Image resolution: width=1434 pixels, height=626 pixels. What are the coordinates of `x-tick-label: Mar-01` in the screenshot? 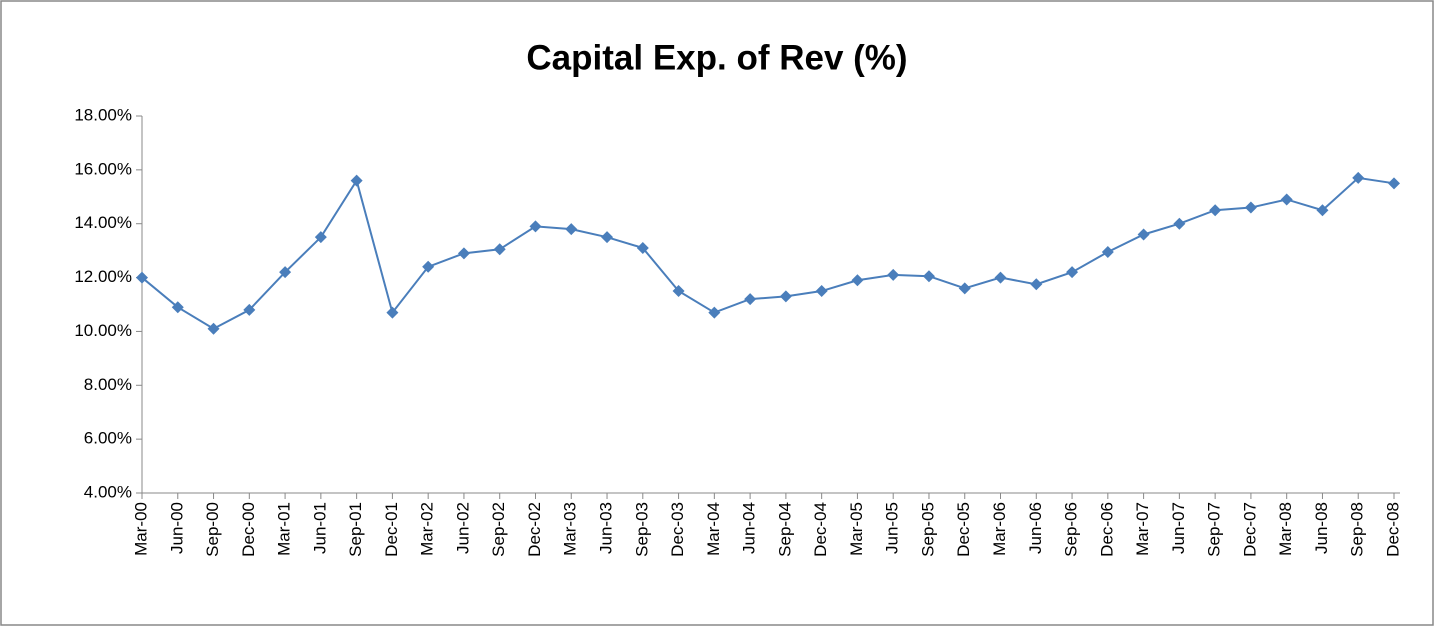 It's located at (284, 529).